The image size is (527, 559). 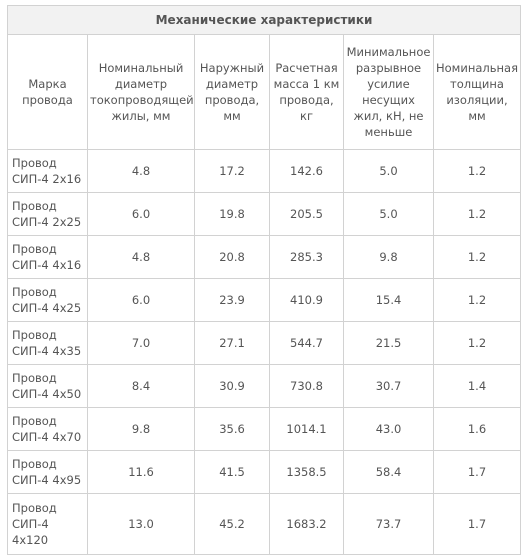 I want to click on cell-brand: Провод СИП-4 4х16, so click(x=47, y=257).